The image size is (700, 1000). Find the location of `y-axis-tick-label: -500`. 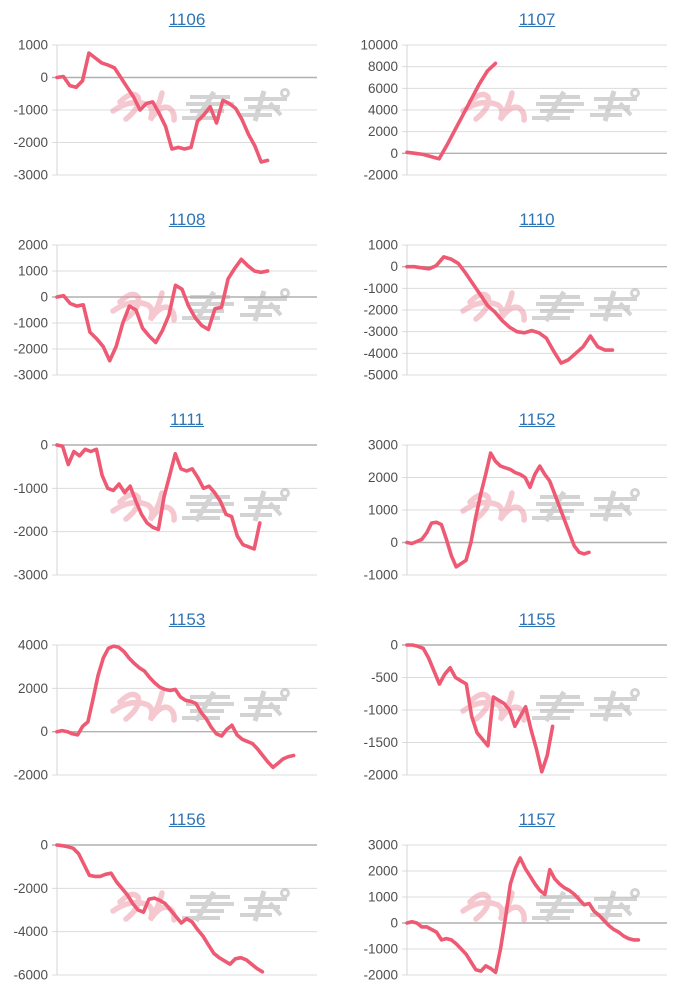

y-axis-tick-label: -500 is located at coordinates (384, 677).